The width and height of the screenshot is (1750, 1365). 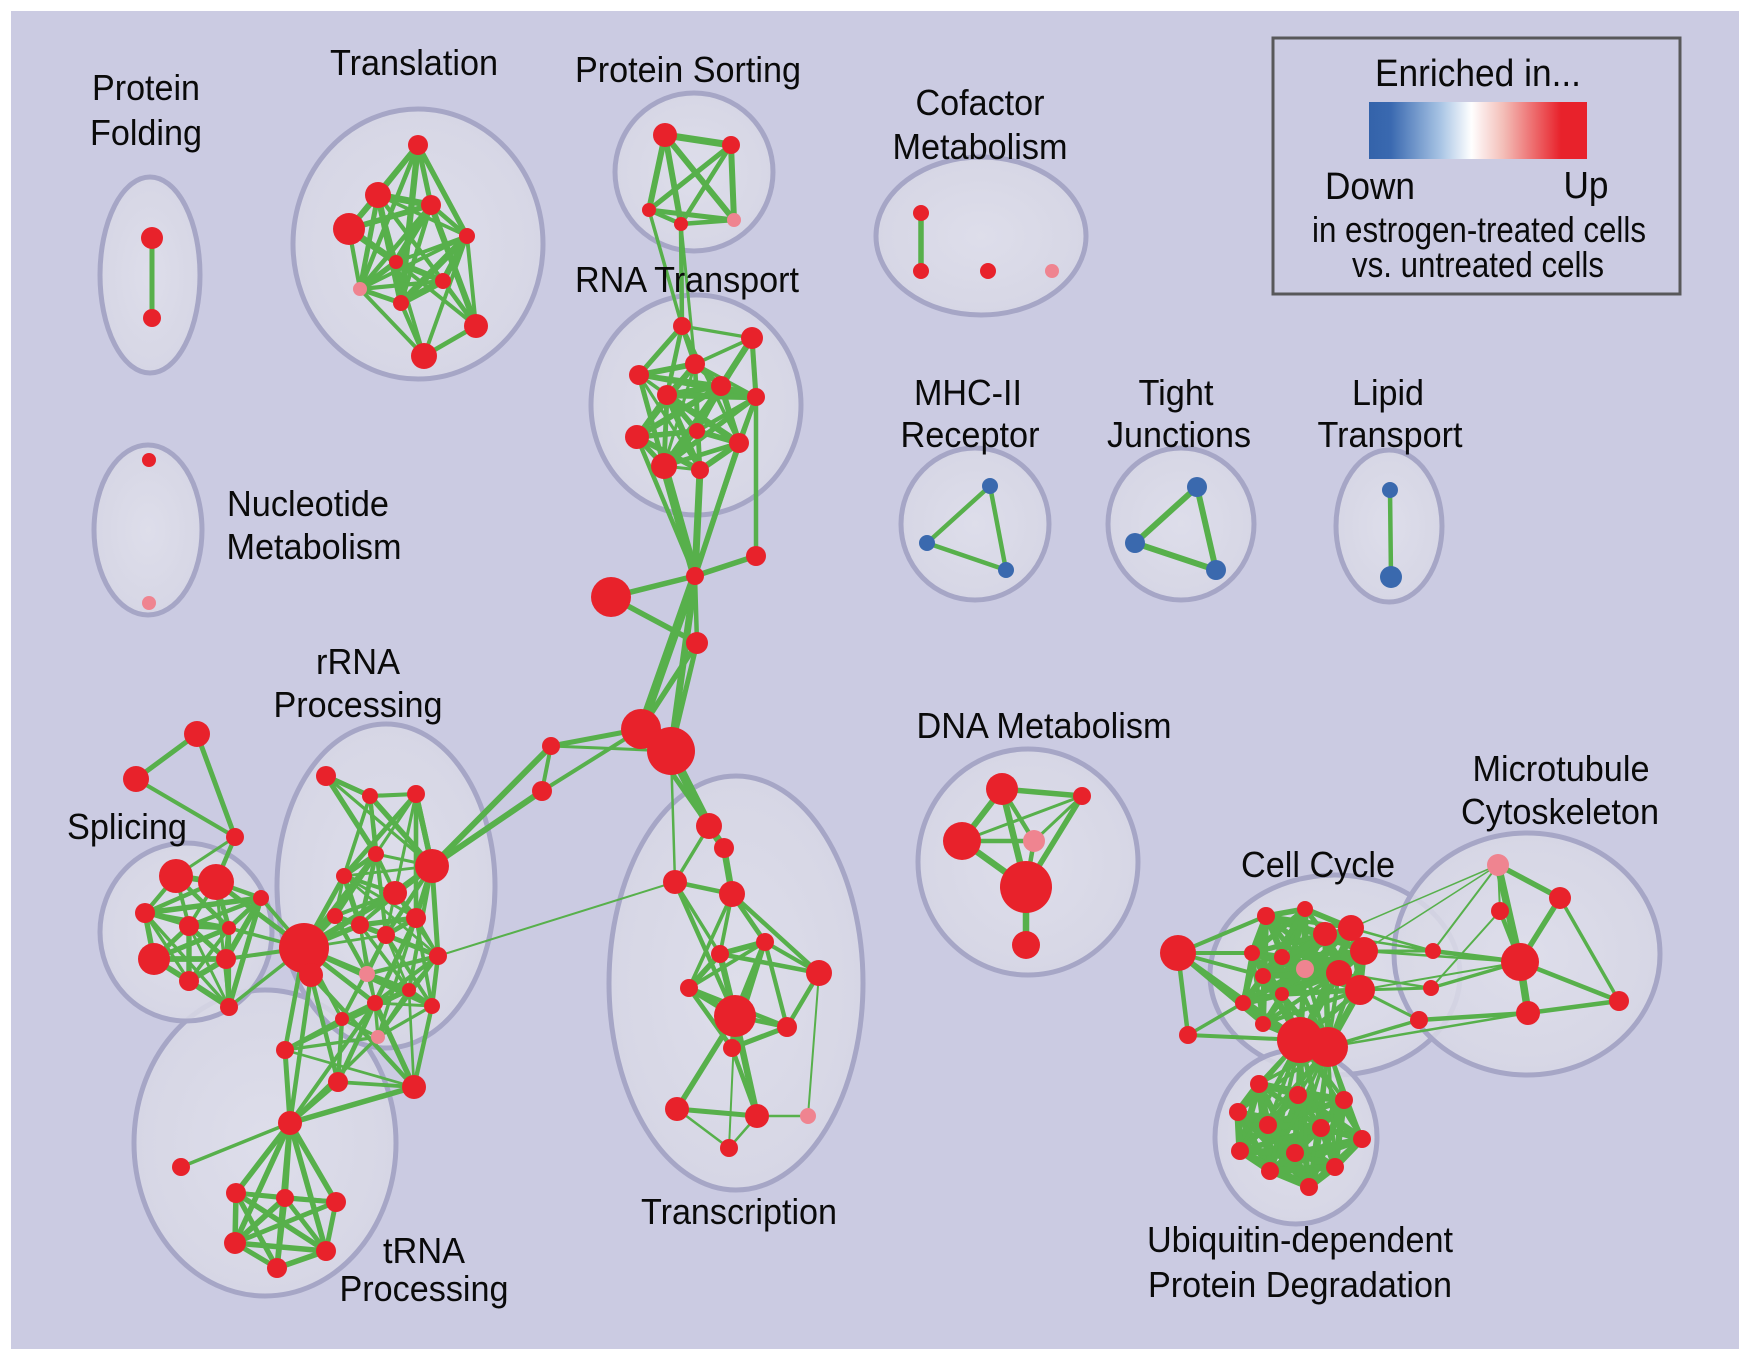 I want to click on svg-text: Transcription, so click(x=739, y=1211).